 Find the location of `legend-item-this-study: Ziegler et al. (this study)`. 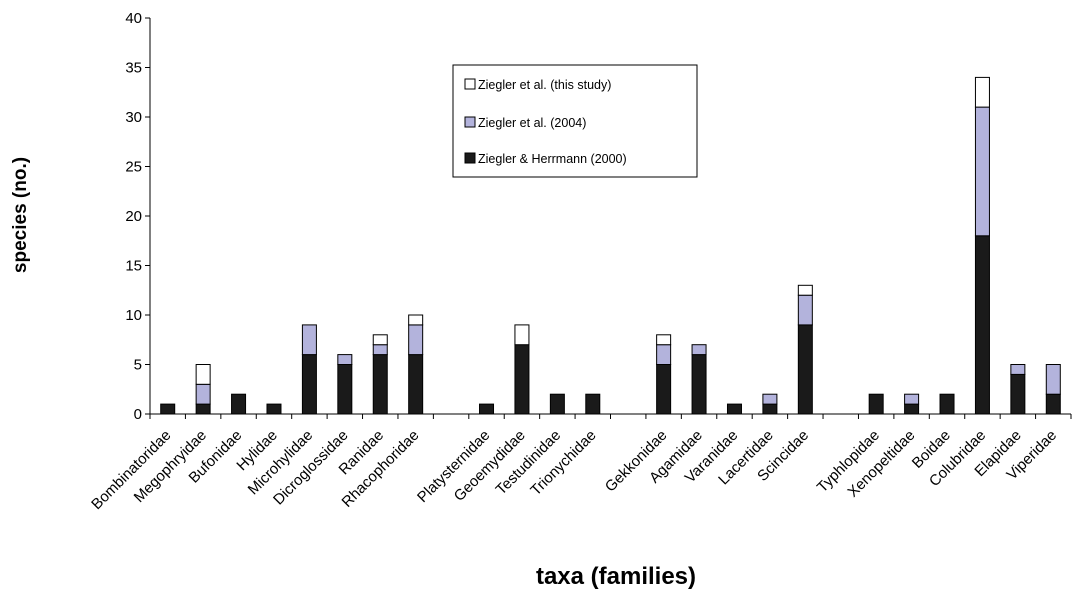

legend-item-this-study: Ziegler et al. (this study) is located at coordinates (537, 85).